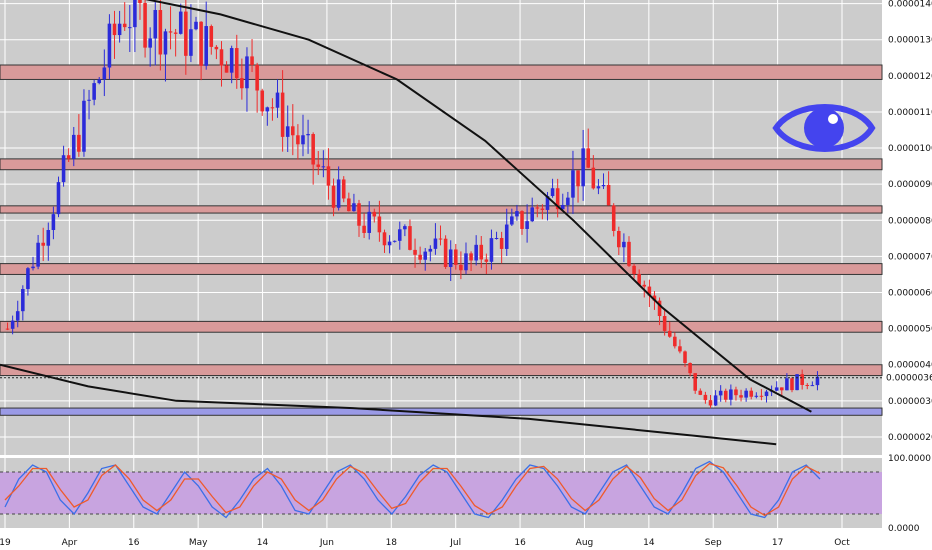 The width and height of the screenshot is (932, 550). Describe the element at coordinates (910, 402) in the screenshot. I see `y-tick-label: 0.00000300` at that location.